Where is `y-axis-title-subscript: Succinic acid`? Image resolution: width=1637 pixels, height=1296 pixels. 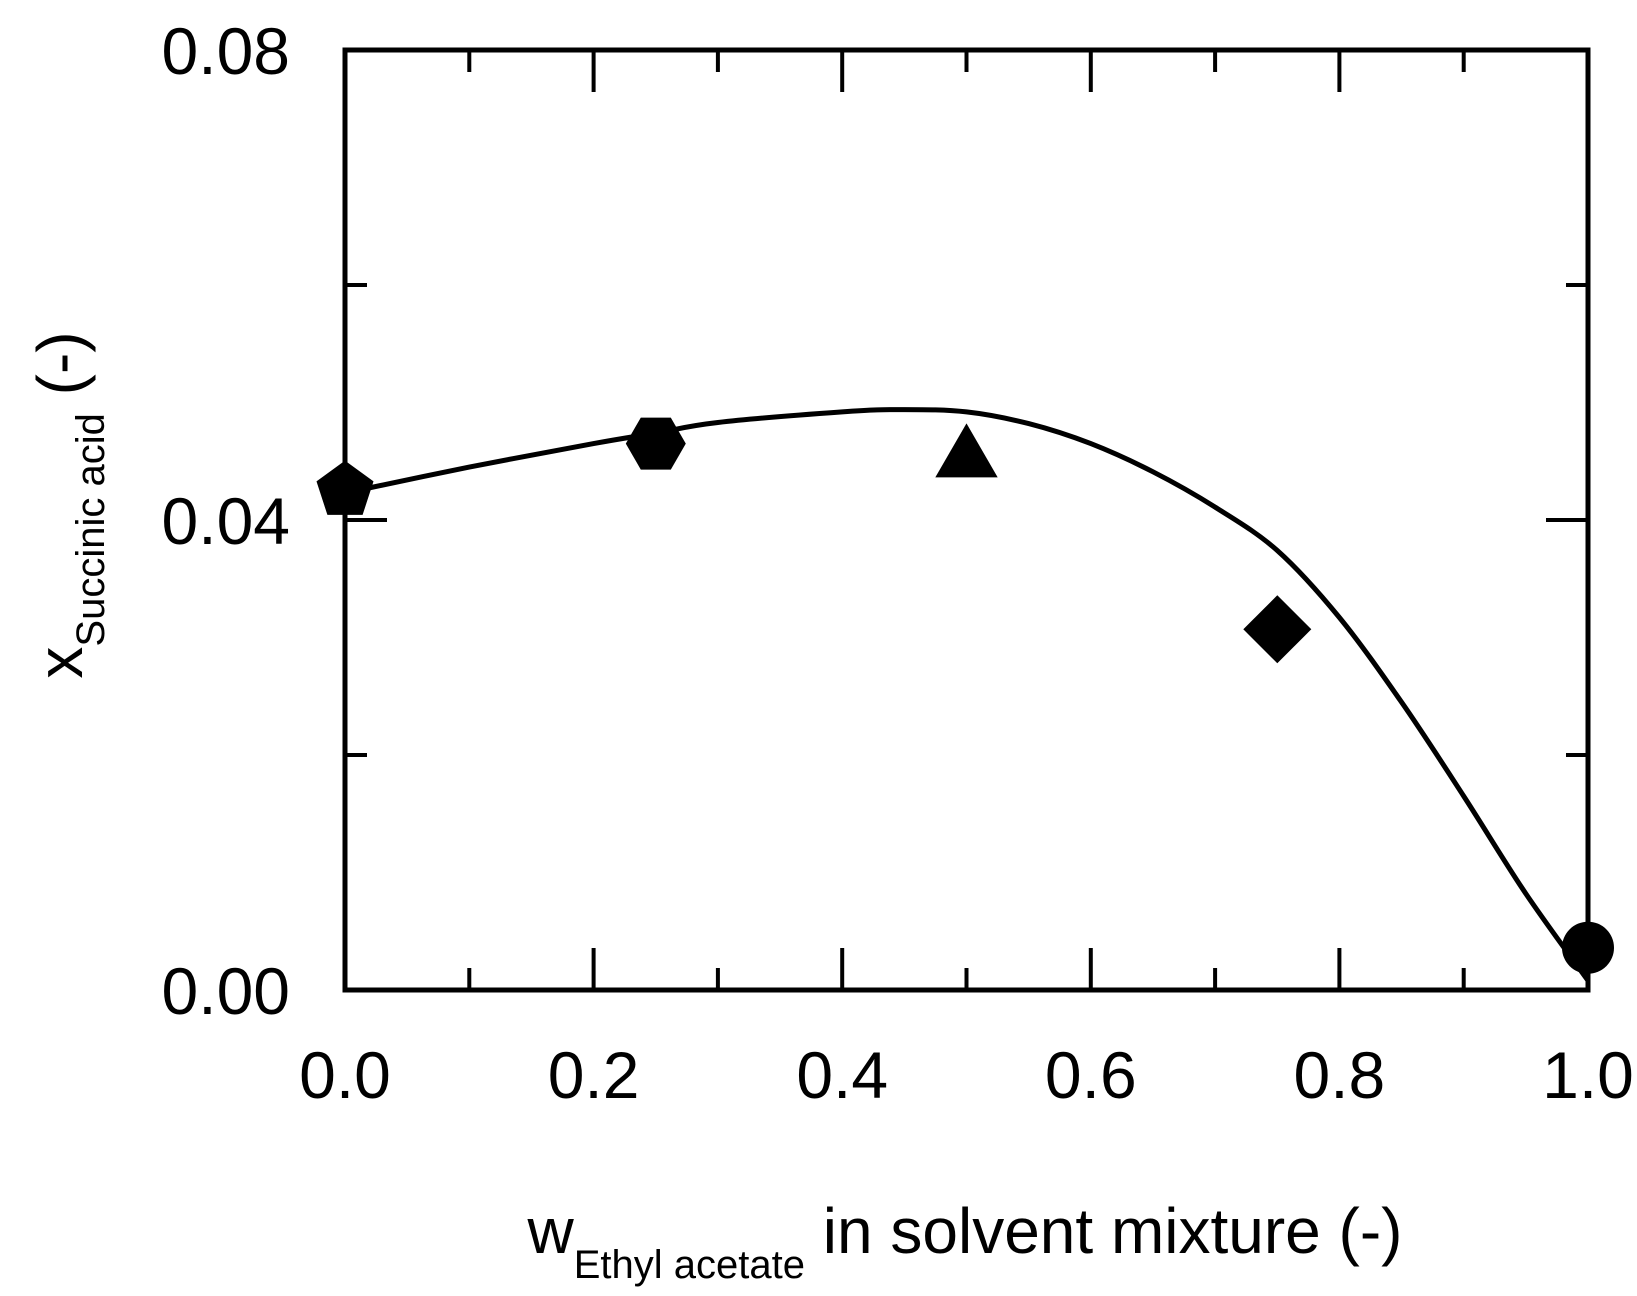
y-axis-title-subscript: Succinic acid is located at coordinates (91, 529).